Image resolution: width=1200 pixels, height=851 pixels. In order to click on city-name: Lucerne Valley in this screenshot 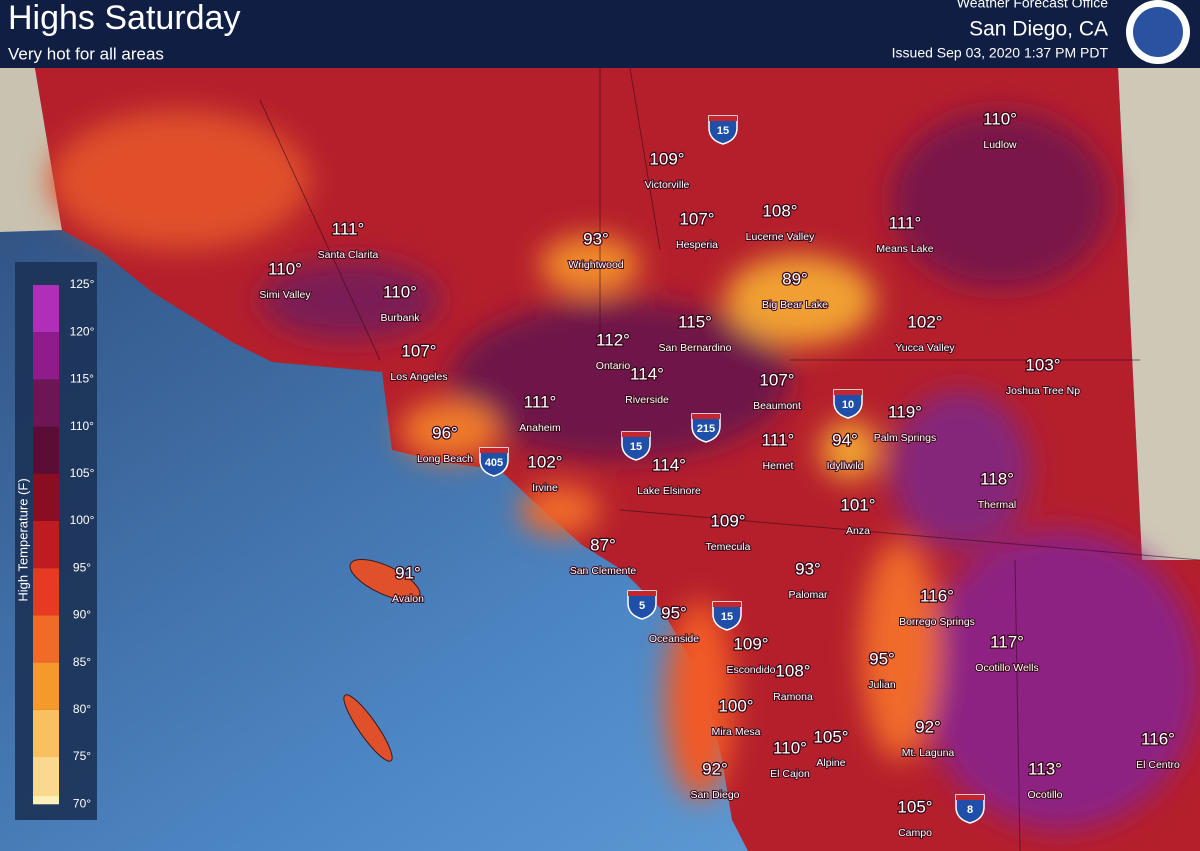, I will do `click(780, 237)`.